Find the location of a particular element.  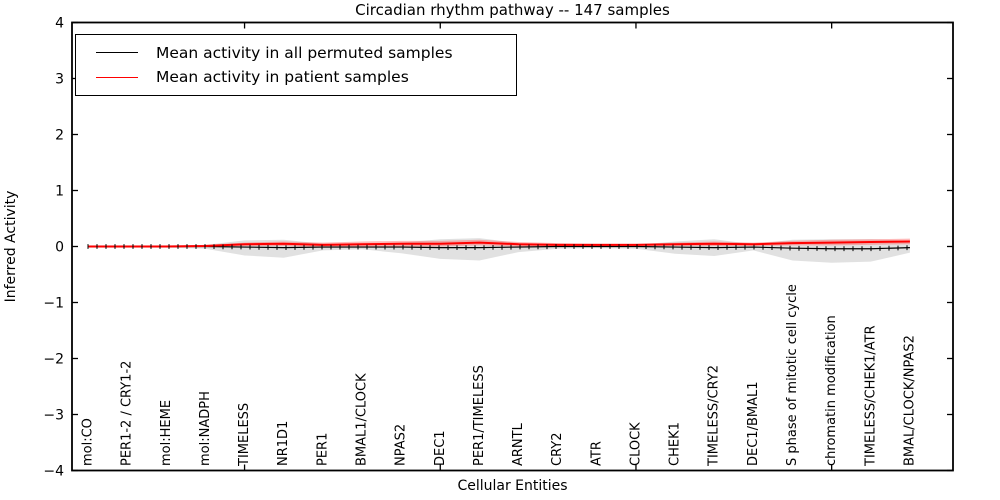

category-label: PER1-2 / CRY1-2 is located at coordinates (127, 413).